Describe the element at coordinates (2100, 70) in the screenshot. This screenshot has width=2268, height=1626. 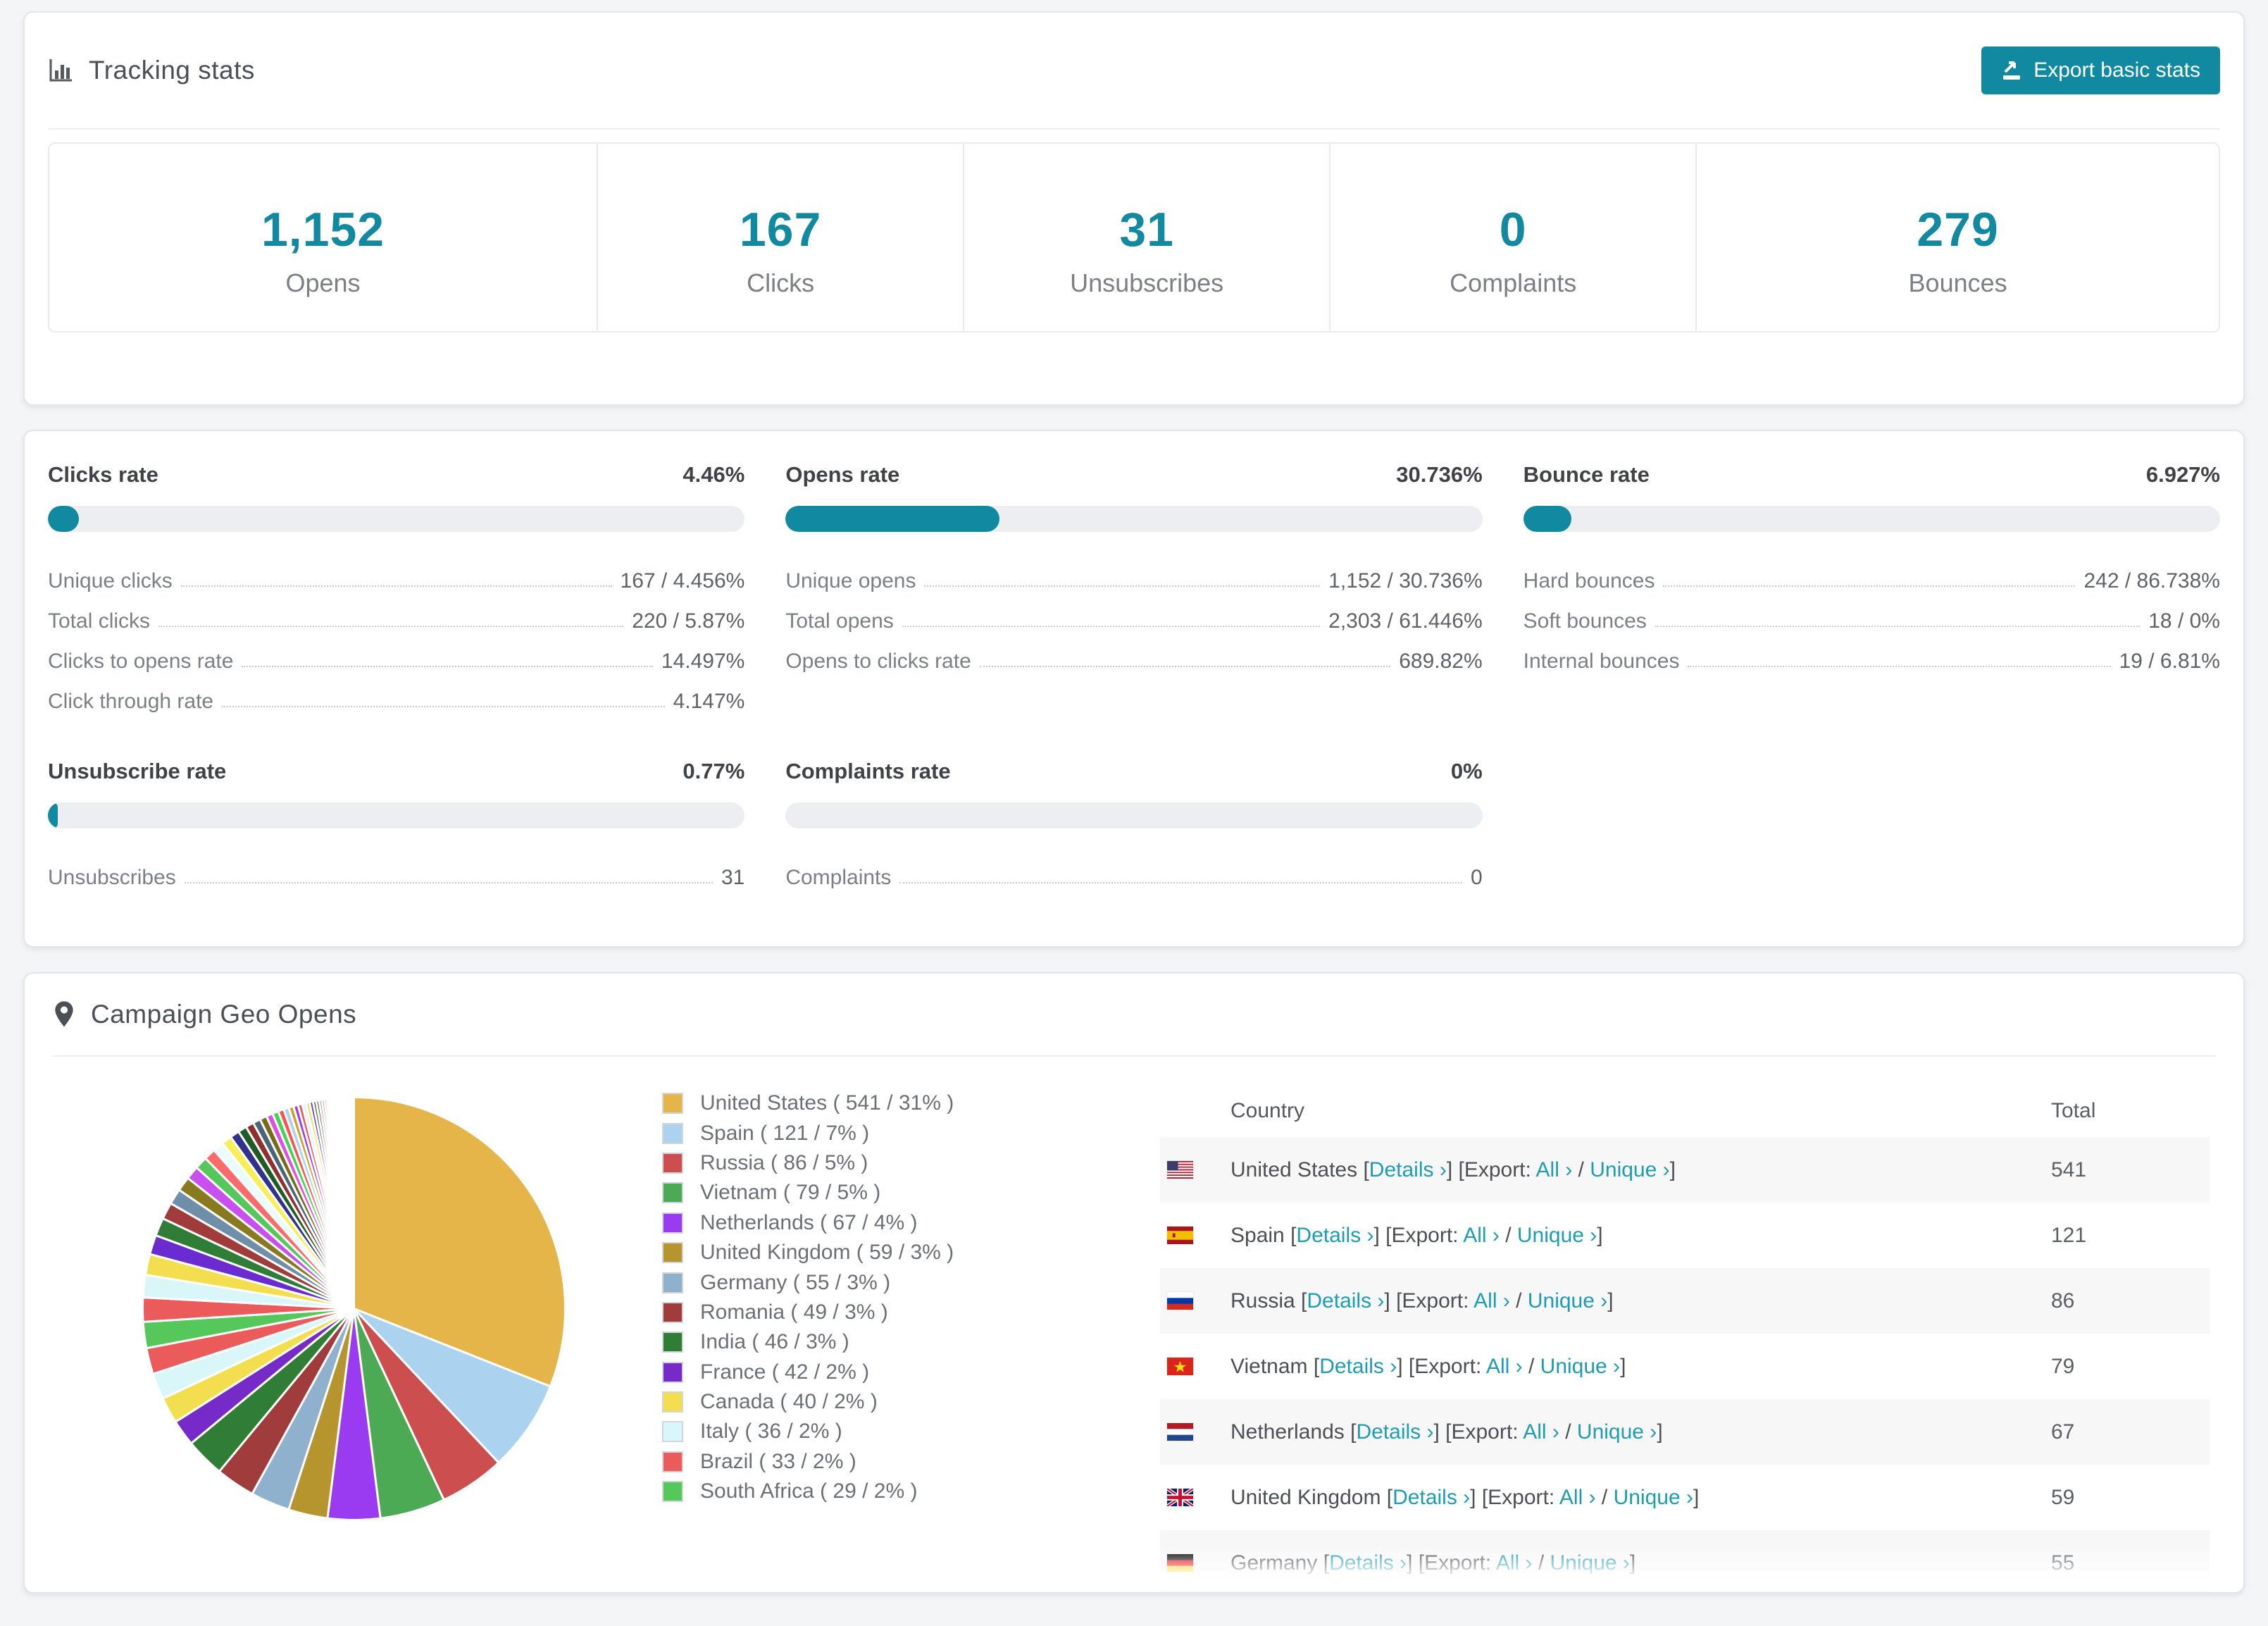
I see `export-basic-stats-button: Export basic stats` at that location.